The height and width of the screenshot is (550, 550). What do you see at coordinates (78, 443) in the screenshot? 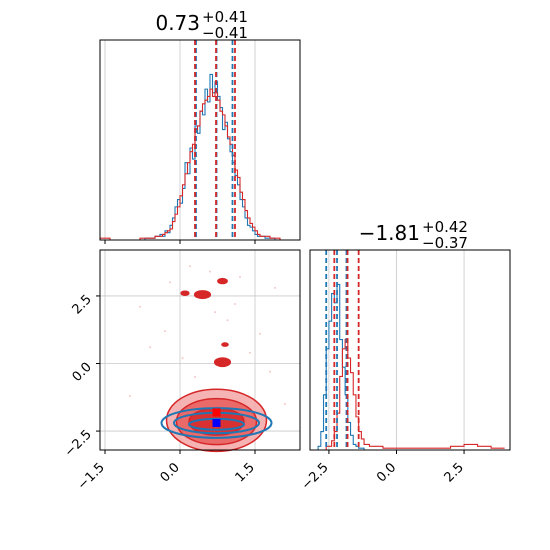
I see `joint-ytick-label-0: −2.5` at bounding box center [78, 443].